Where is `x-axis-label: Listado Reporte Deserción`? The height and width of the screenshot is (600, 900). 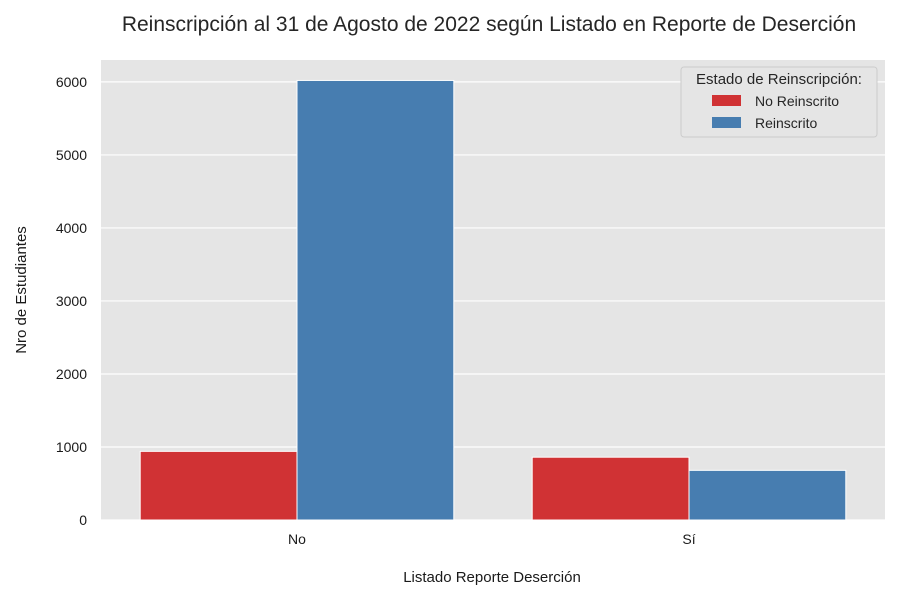 x-axis-label: Listado Reporte Deserción is located at coordinates (492, 577).